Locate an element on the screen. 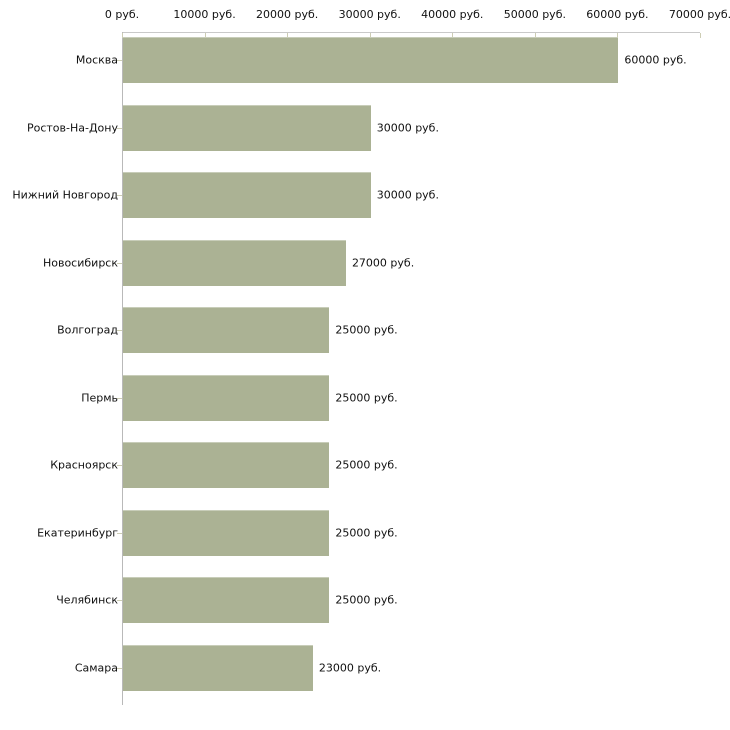  x-axis-tick-label: 20000 руб. is located at coordinates (287, 14).